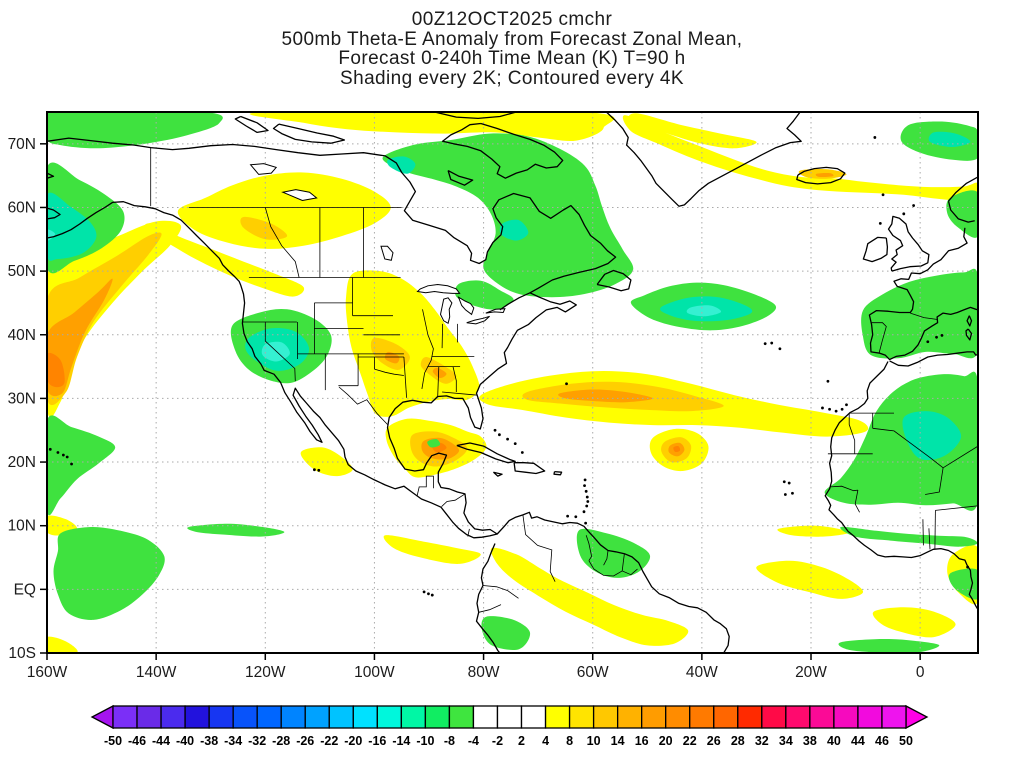 The height and width of the screenshot is (768, 1024). Describe the element at coordinates (521, 741) in the screenshot. I see `colorbar-tick-label: 2` at that location.